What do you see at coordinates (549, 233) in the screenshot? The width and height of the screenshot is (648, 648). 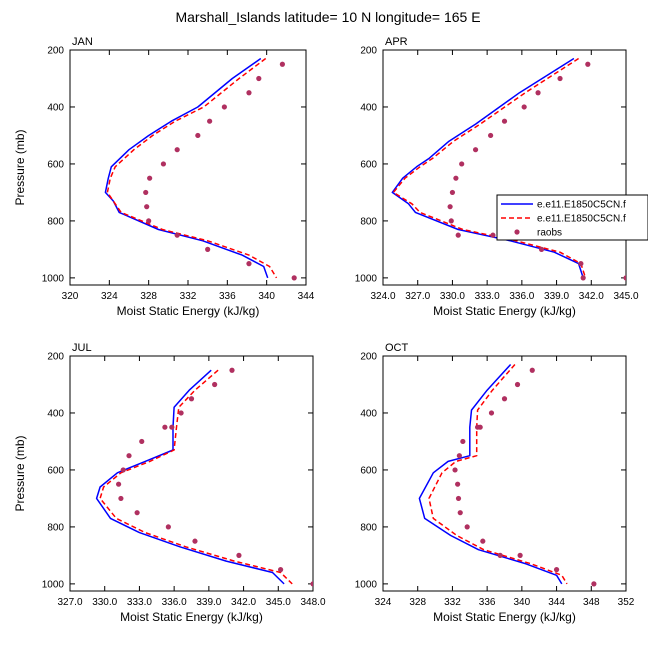 I see `legend-label: raobs` at bounding box center [549, 233].